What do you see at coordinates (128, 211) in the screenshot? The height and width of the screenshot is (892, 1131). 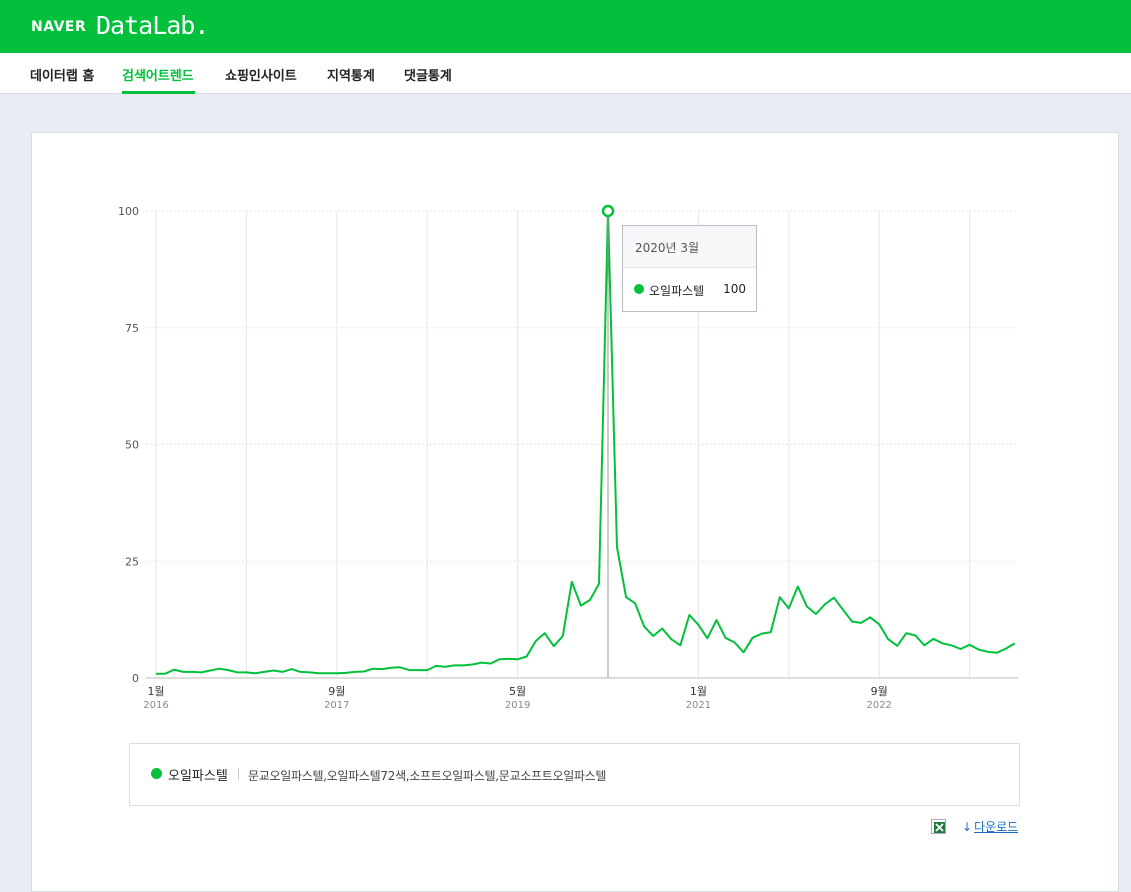 I see `y-tick-label: 100` at bounding box center [128, 211].